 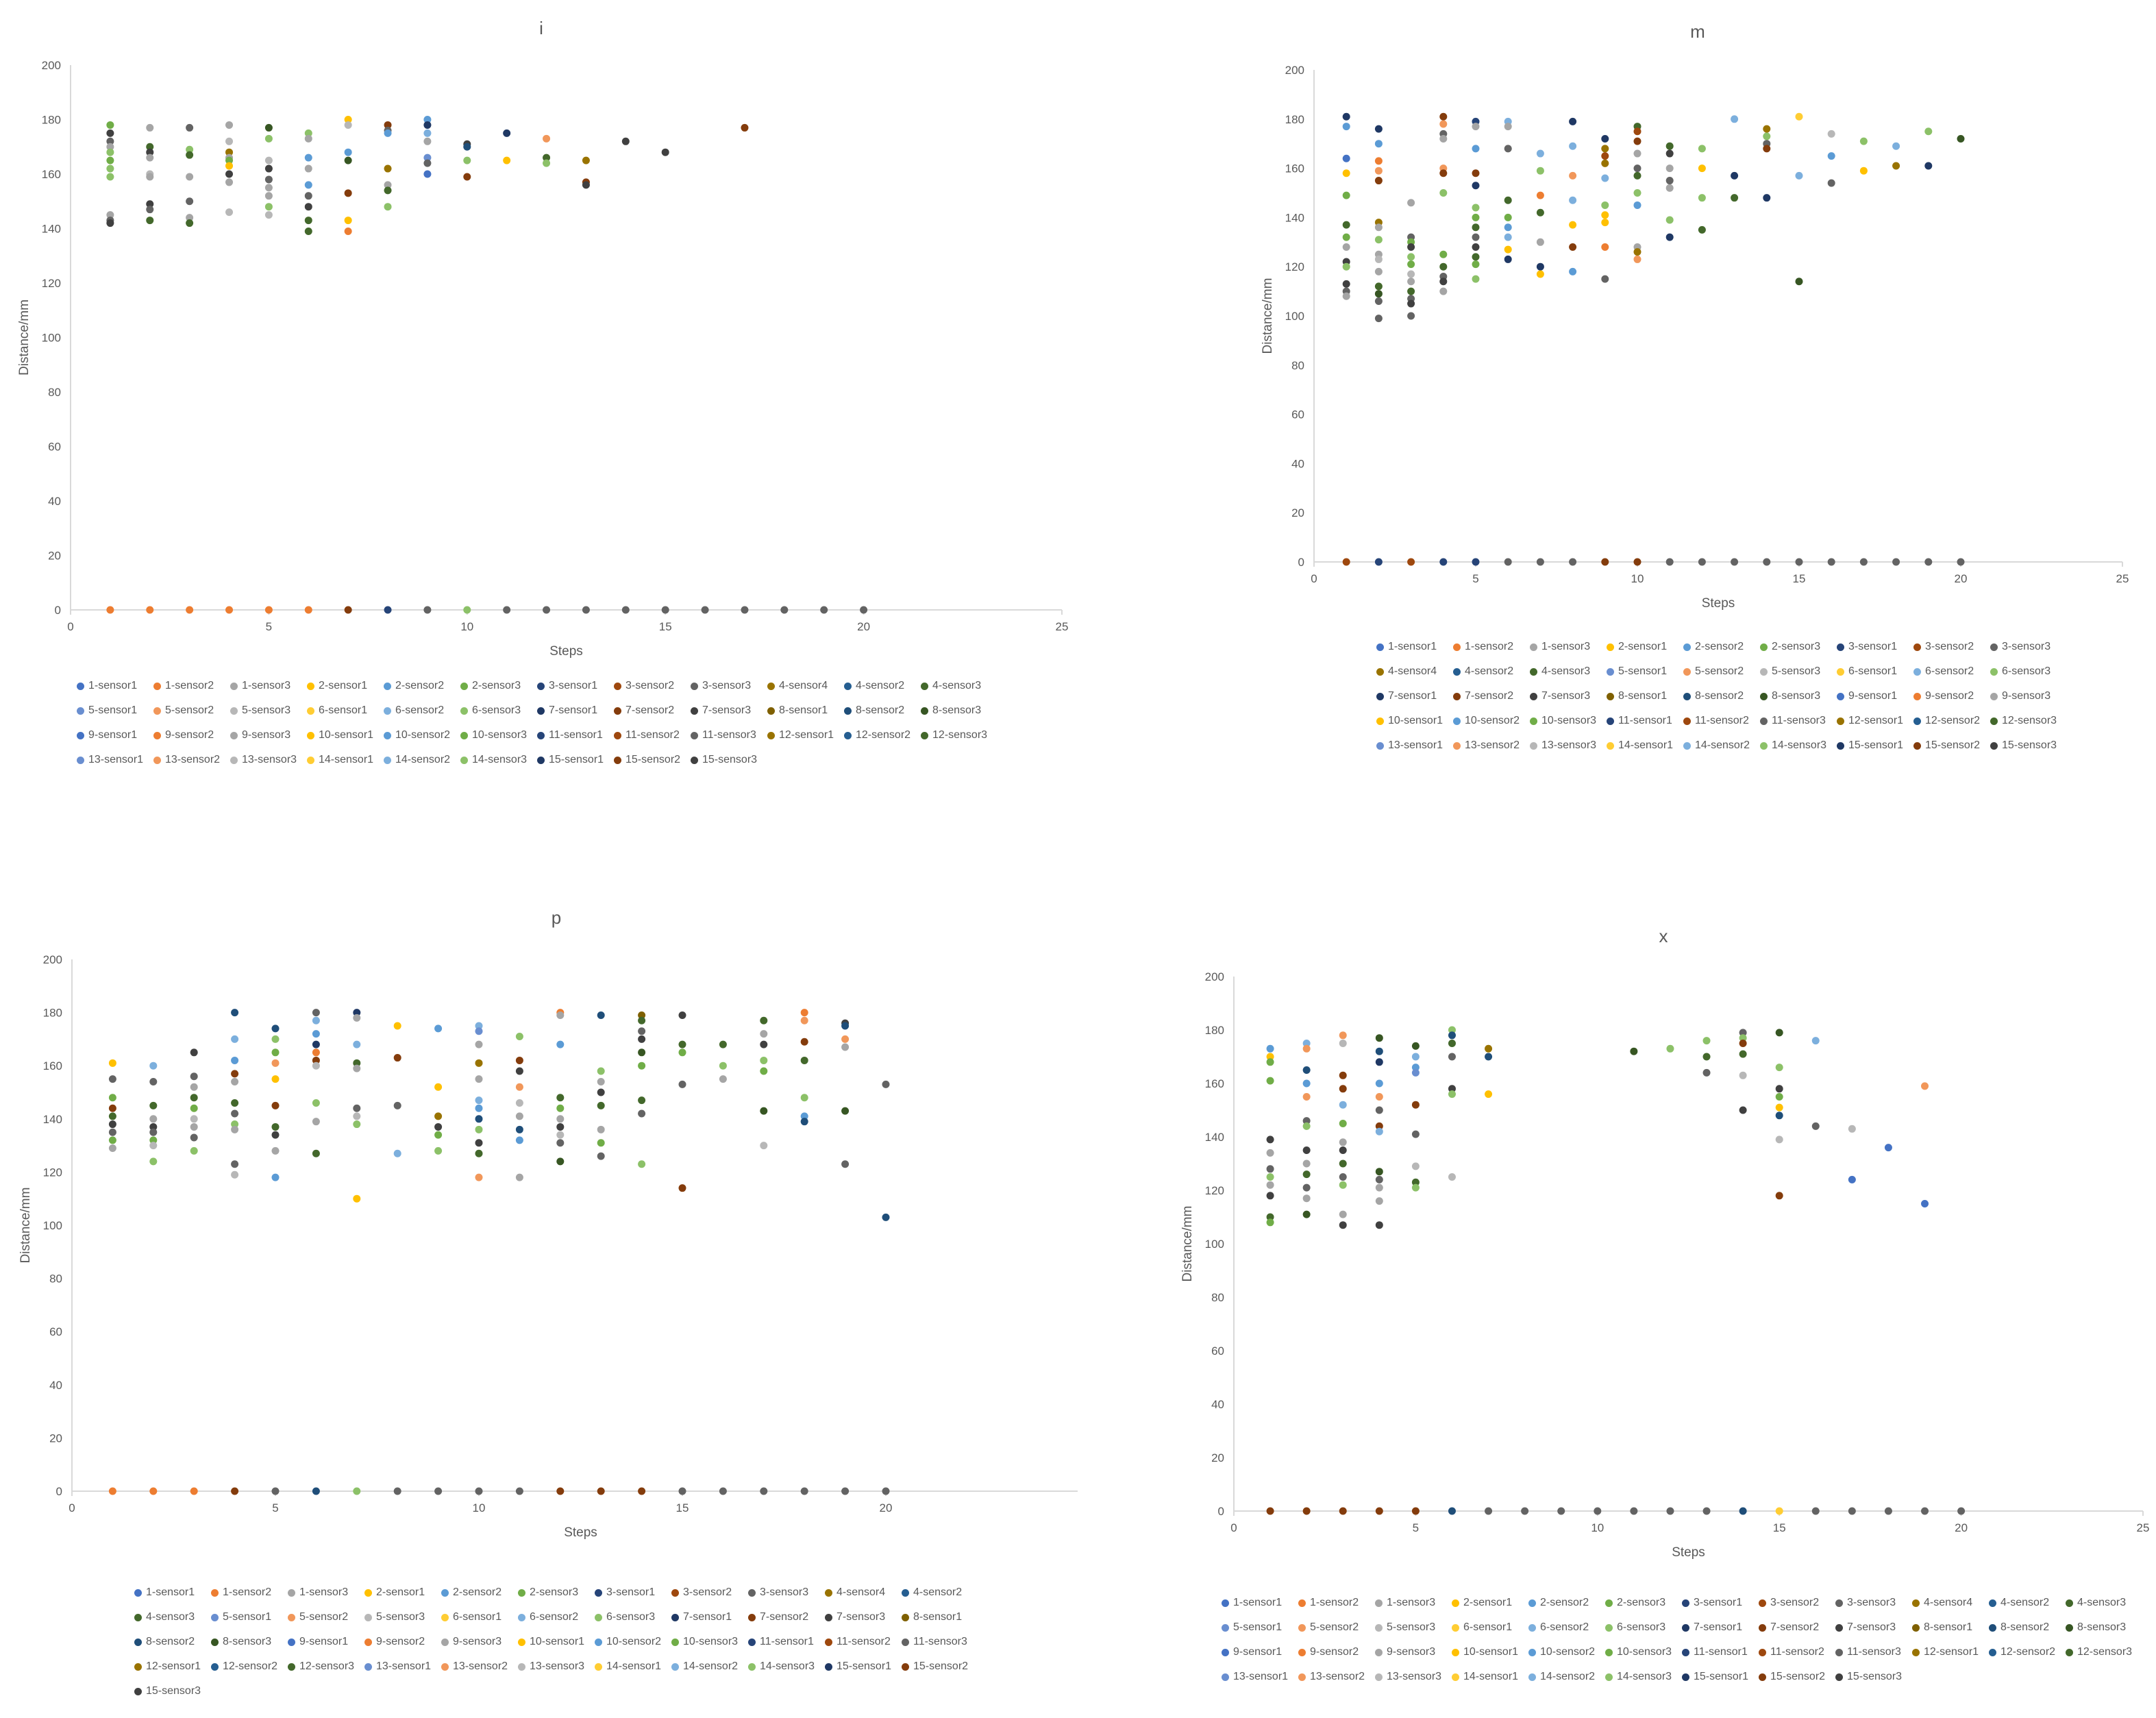 I want to click on legend-item: 10-sensor3, so click(x=1569, y=721).